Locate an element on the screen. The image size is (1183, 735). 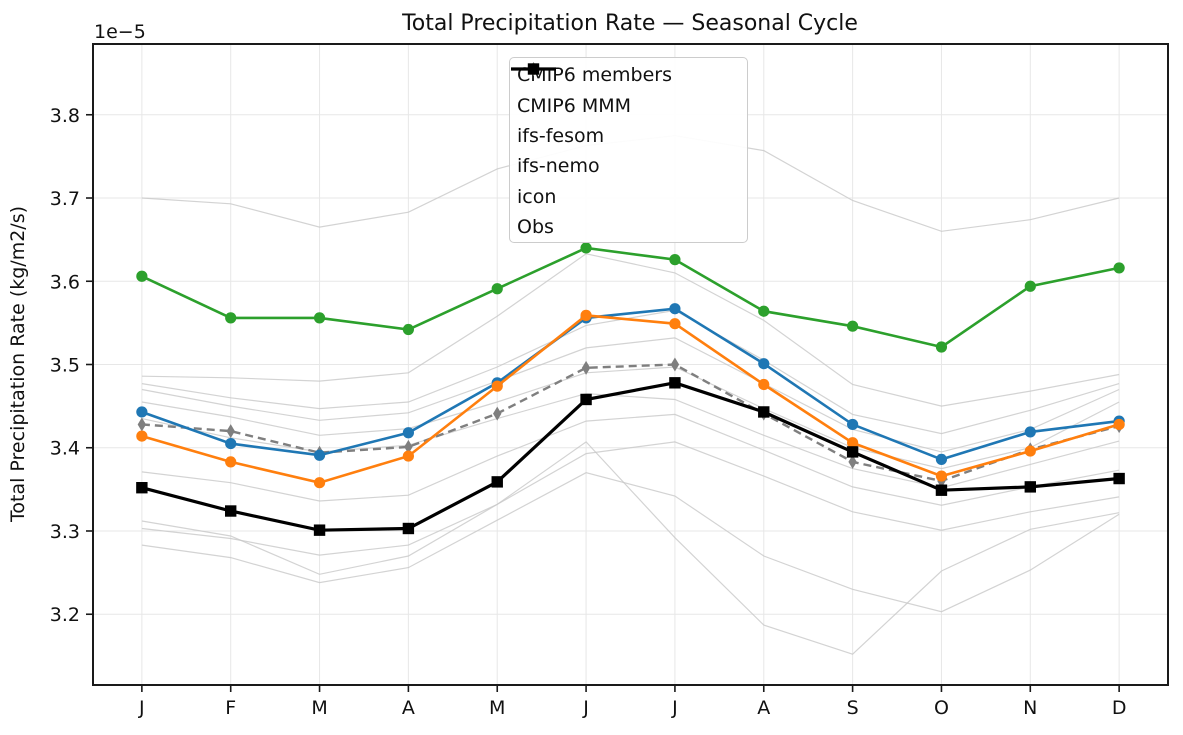
legend-label-ifs-nemo: ifs-nemo is located at coordinates (558, 166).